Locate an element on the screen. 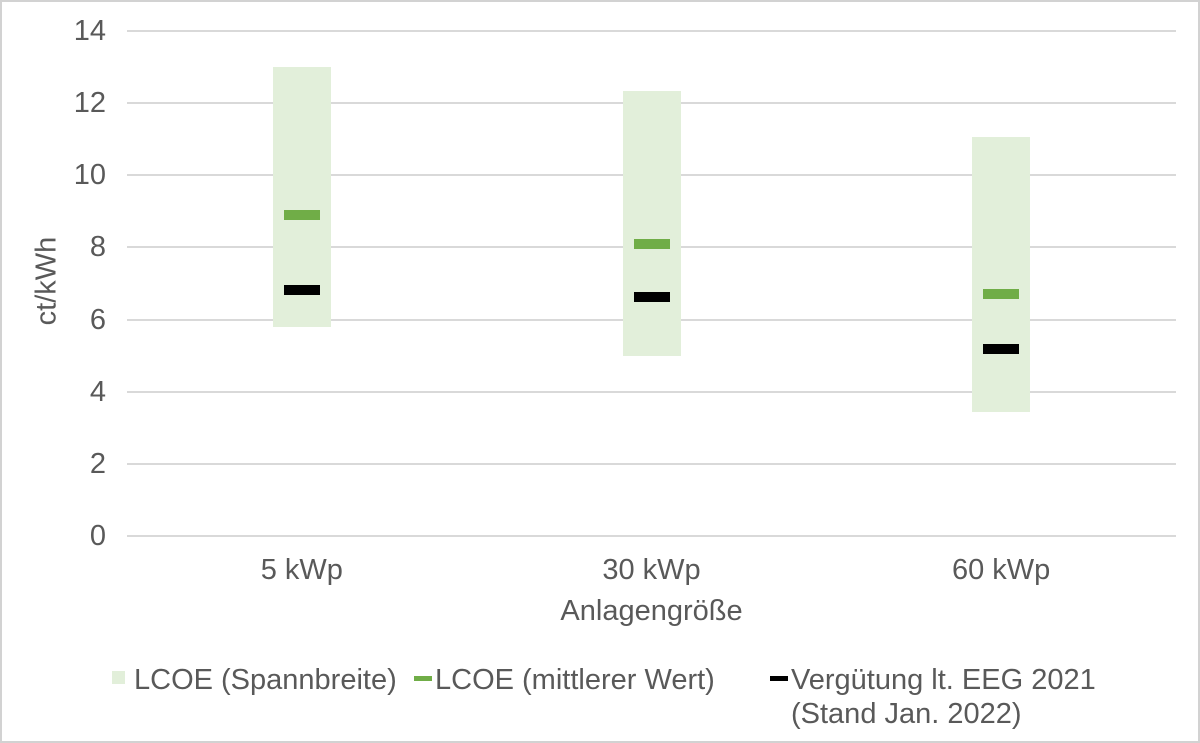  x-tick-label: 5 kWp is located at coordinates (301, 570).